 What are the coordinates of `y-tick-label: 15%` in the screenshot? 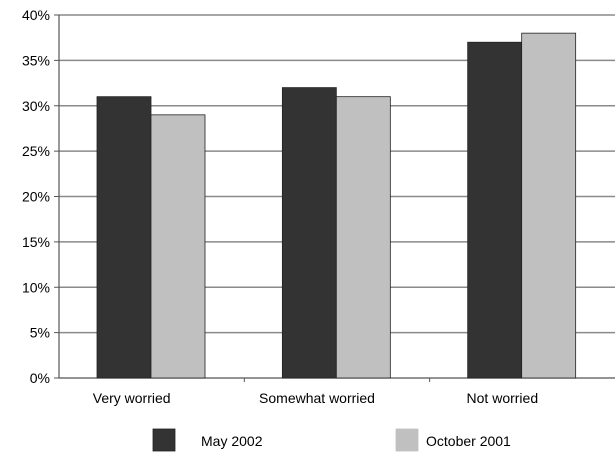 It's located at (36, 242).